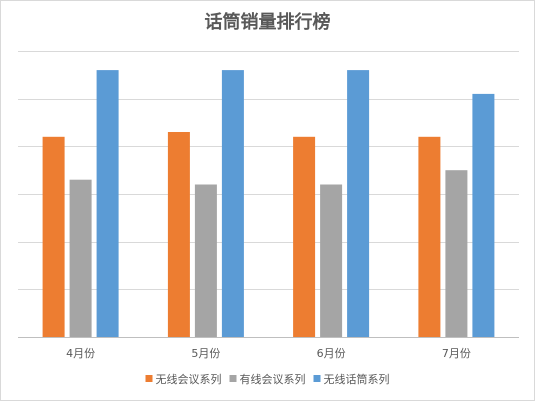  Describe the element at coordinates (357, 379) in the screenshot. I see `legend-label: 无线话筒系列` at that location.